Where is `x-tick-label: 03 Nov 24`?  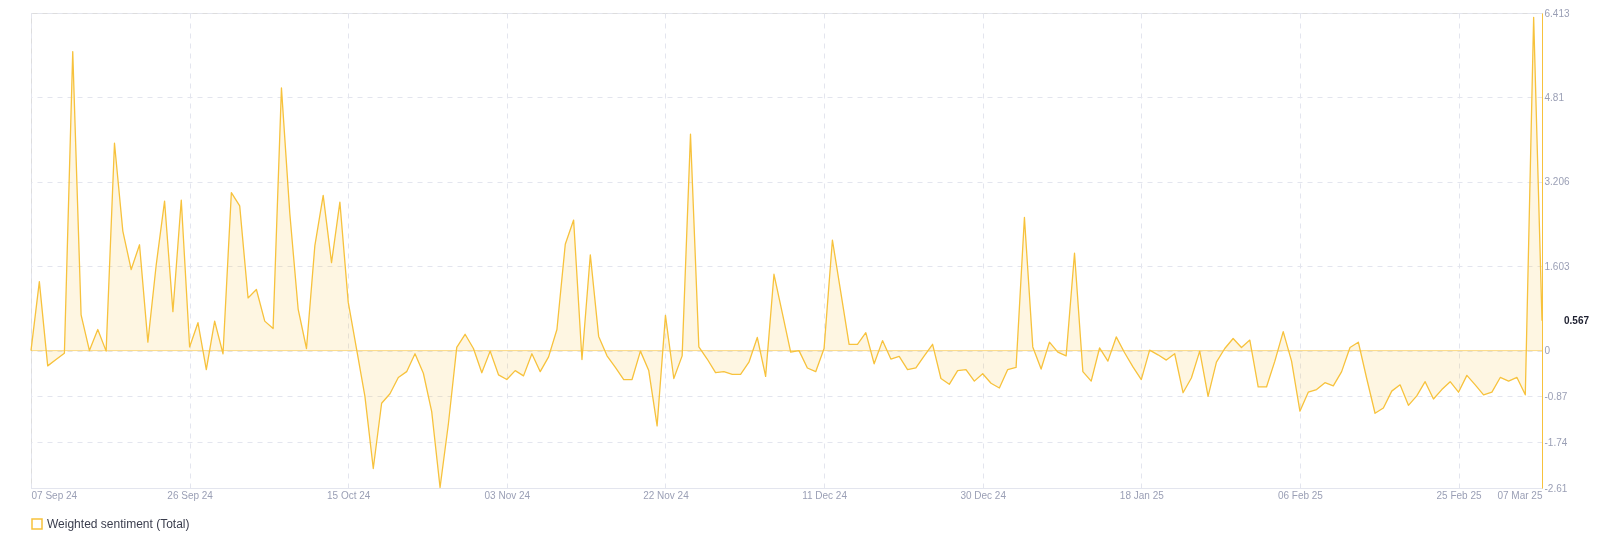 x-tick-label: 03 Nov 24 is located at coordinates (507, 495).